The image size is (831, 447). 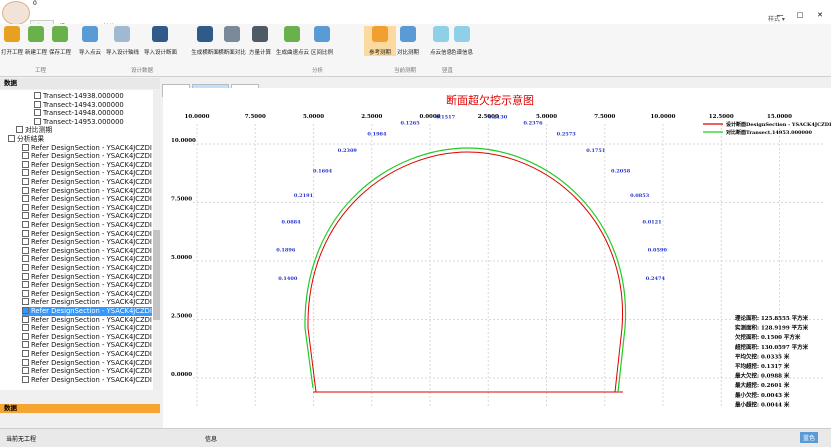 What do you see at coordinates (778, 124) in the screenshot?
I see `legend-label: 设计断面DesignSection - YSACK4JCZDI.dxf` at bounding box center [778, 124].